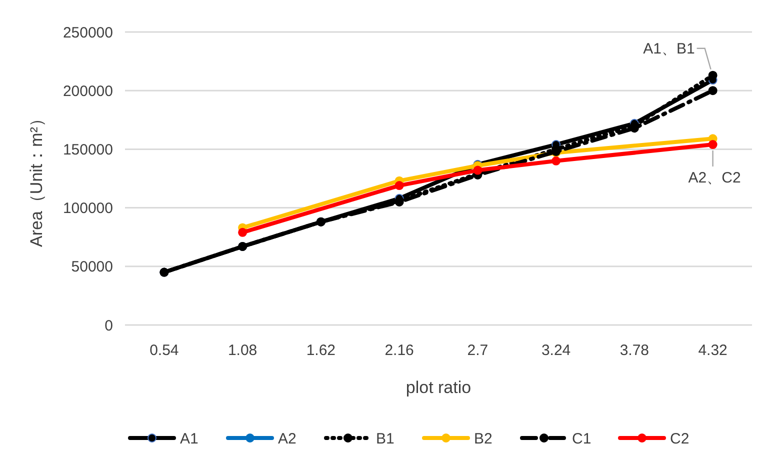 The height and width of the screenshot is (454, 761). What do you see at coordinates (680, 439) in the screenshot?
I see `legend-label: C2` at bounding box center [680, 439].